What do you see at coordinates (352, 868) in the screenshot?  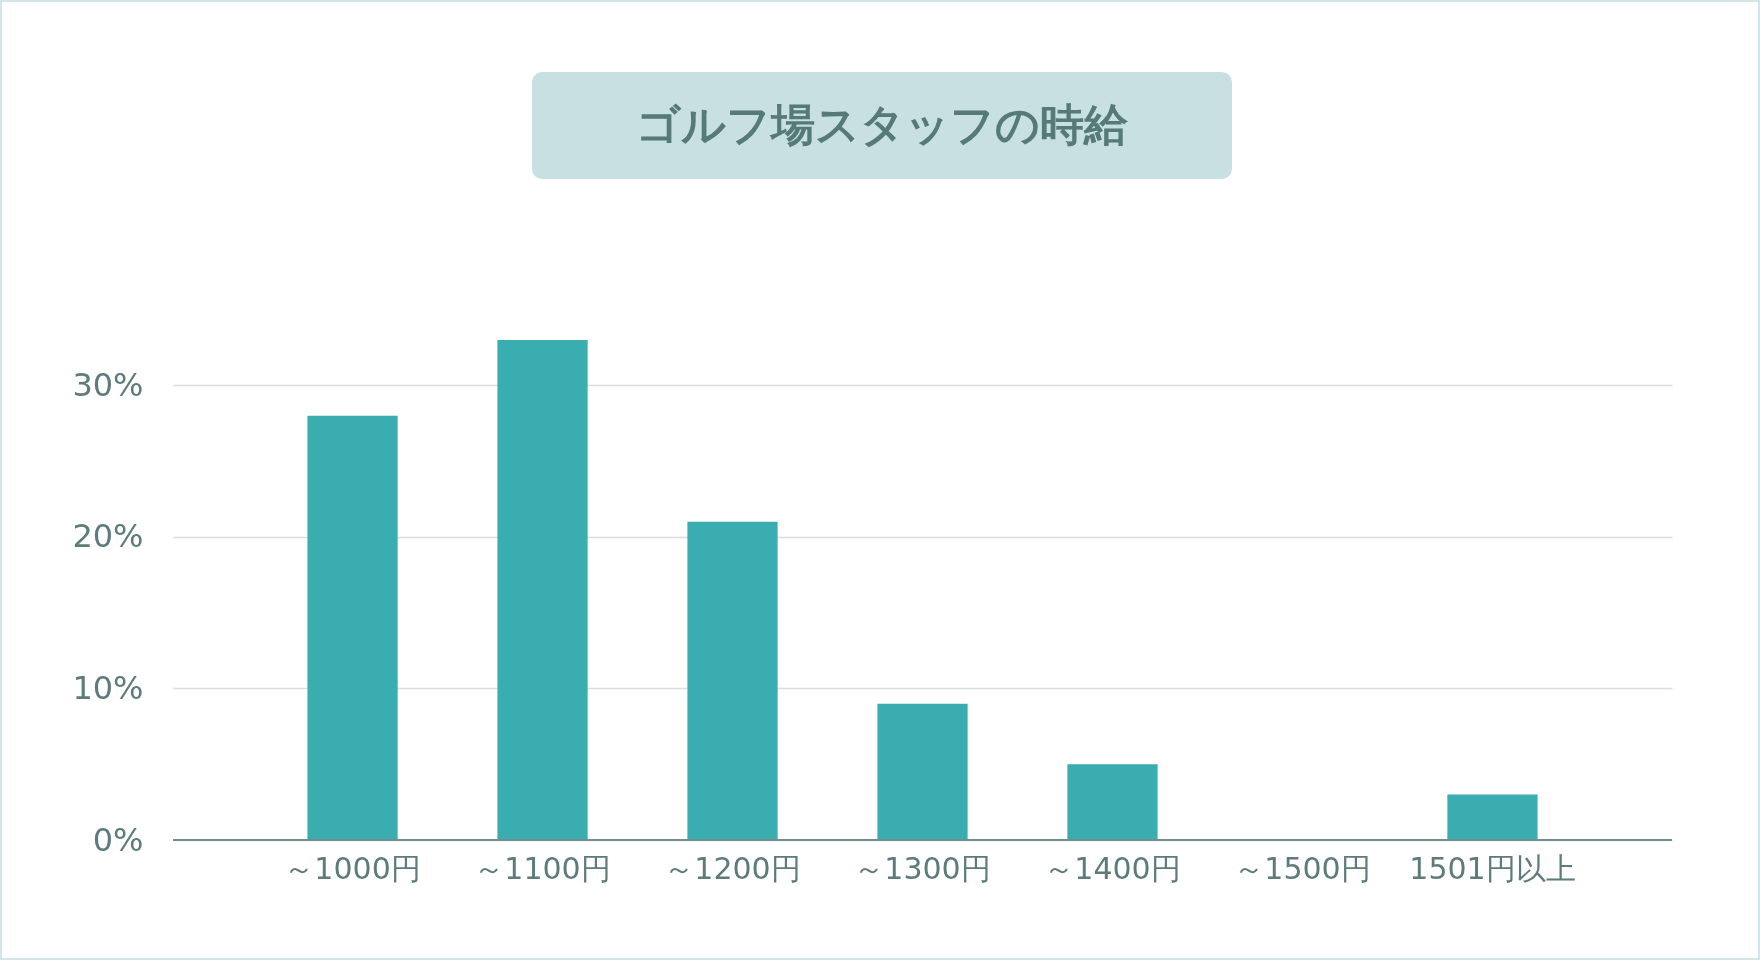 I see `x-tick-label: ～1000円` at bounding box center [352, 868].